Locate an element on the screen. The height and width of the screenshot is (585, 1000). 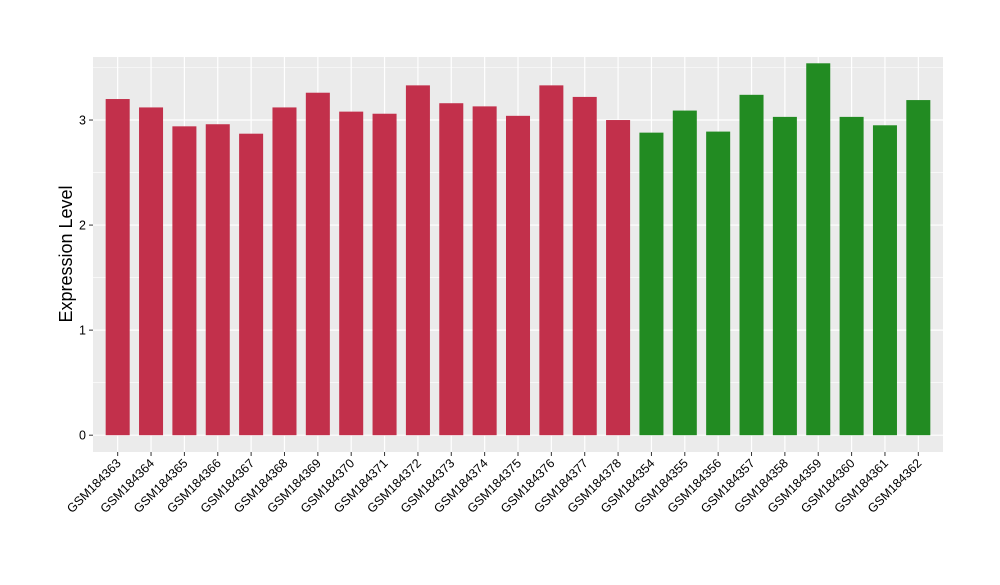
bar-GSM184359 is located at coordinates (818, 249).